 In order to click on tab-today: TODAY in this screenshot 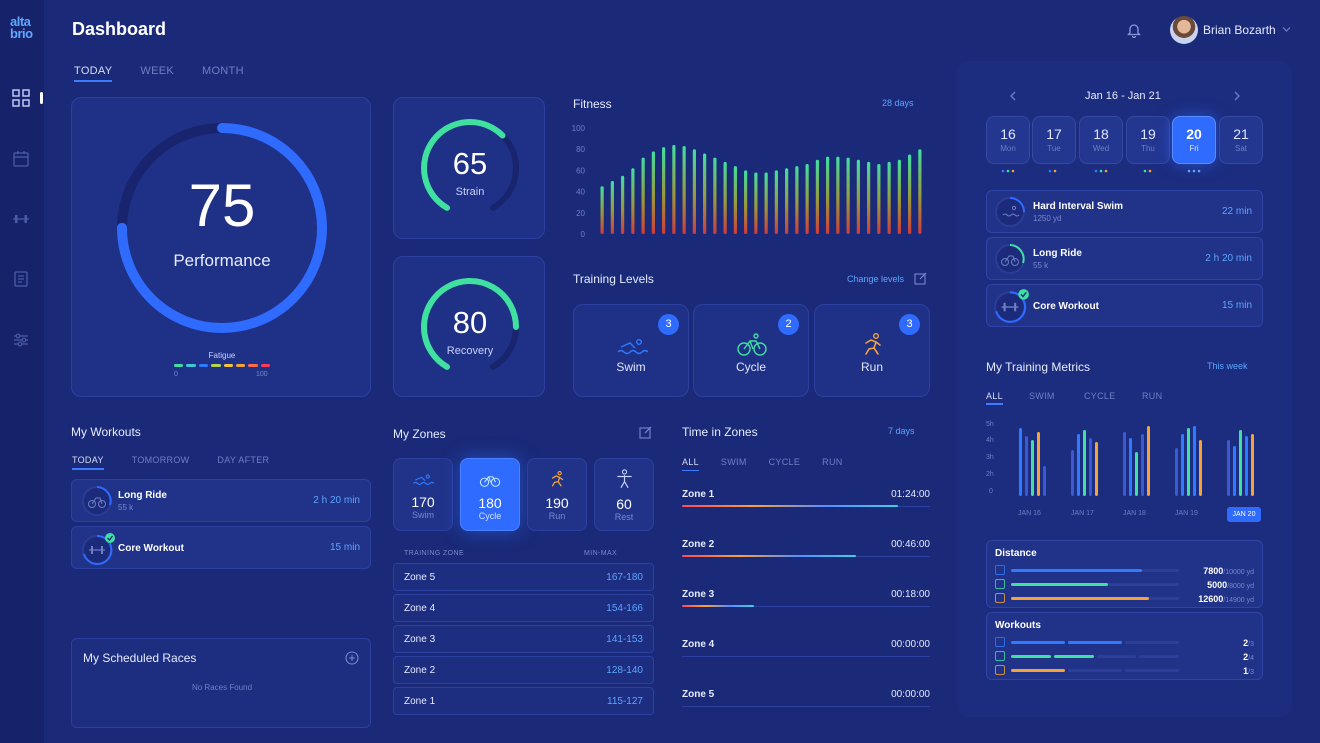, I will do `click(93, 73)`.